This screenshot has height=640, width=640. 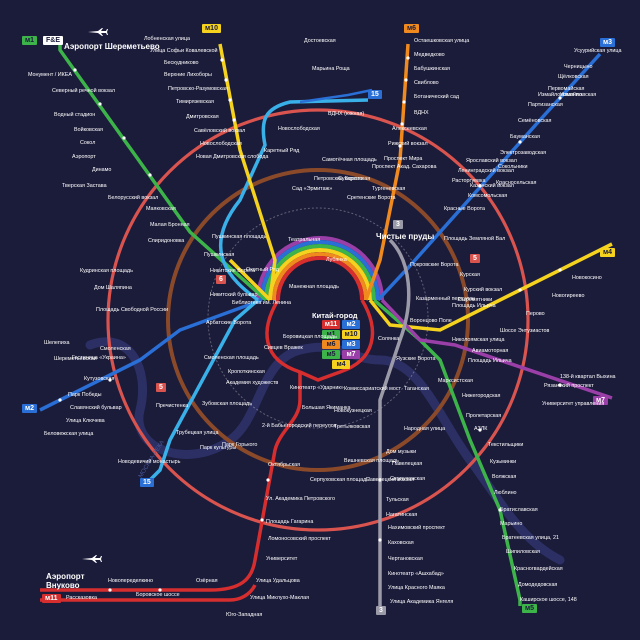 I want to click on station-label: Черницыно, so click(x=578, y=67).